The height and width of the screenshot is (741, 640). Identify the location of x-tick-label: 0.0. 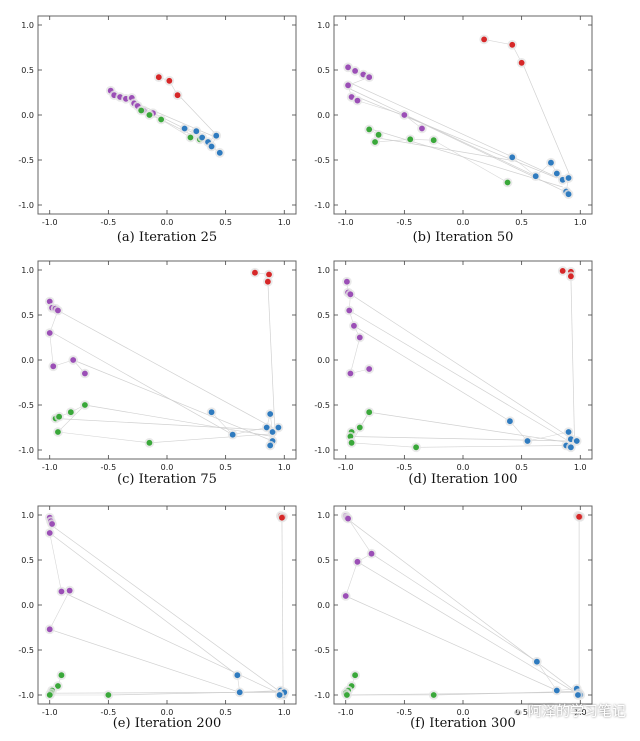
(167, 467).